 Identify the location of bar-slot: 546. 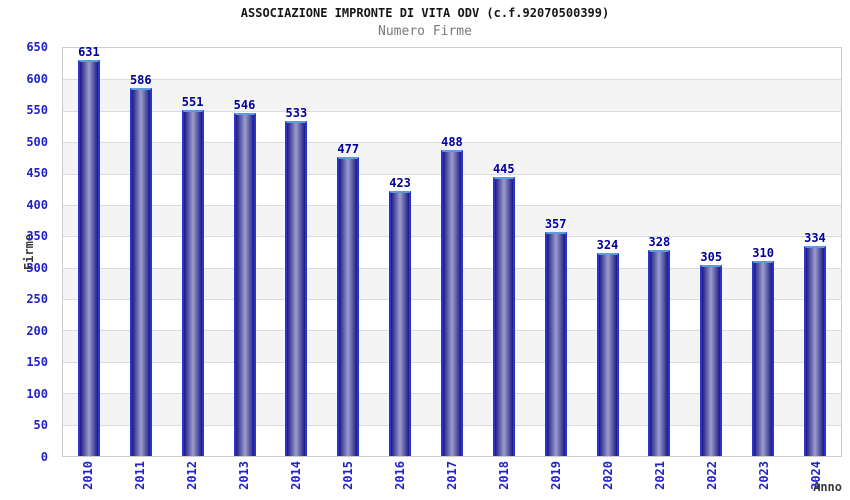
(245, 252).